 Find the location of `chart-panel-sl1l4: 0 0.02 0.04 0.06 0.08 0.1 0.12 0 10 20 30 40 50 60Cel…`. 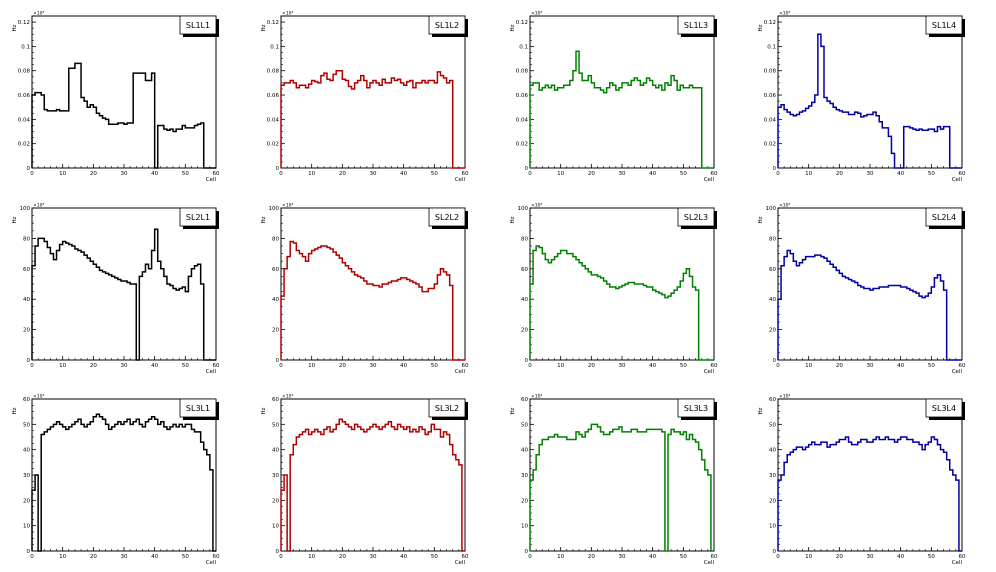

chart-panel-sl1l4: 0 0.02 0.04 0.06 0.08 0.1 0.12 0 10 20 30 40 50 60Cel… is located at coordinates (862, 97).